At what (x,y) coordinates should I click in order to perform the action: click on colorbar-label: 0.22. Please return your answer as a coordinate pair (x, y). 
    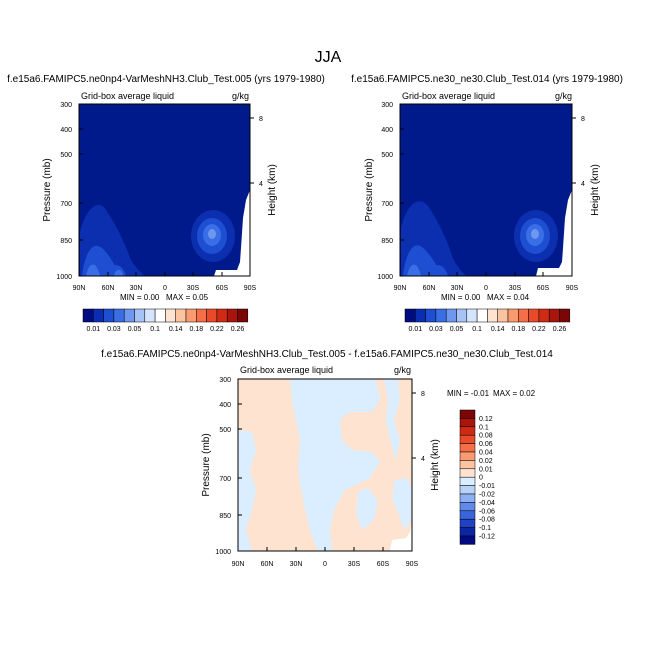
    Looking at the image, I should click on (217, 329).